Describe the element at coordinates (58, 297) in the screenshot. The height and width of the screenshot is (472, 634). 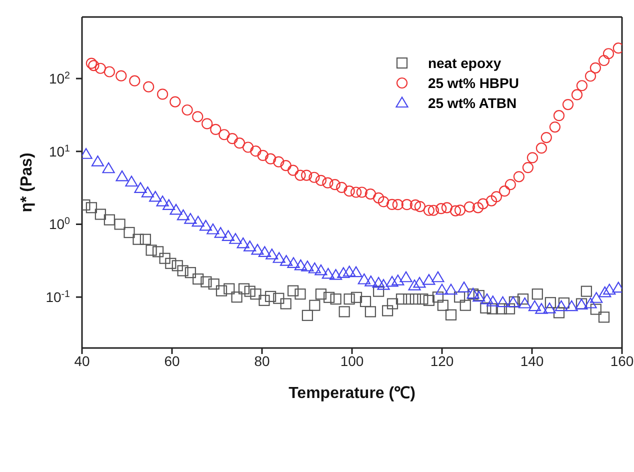
I see `y-tick-label: 10$^{-1}$` at that location.